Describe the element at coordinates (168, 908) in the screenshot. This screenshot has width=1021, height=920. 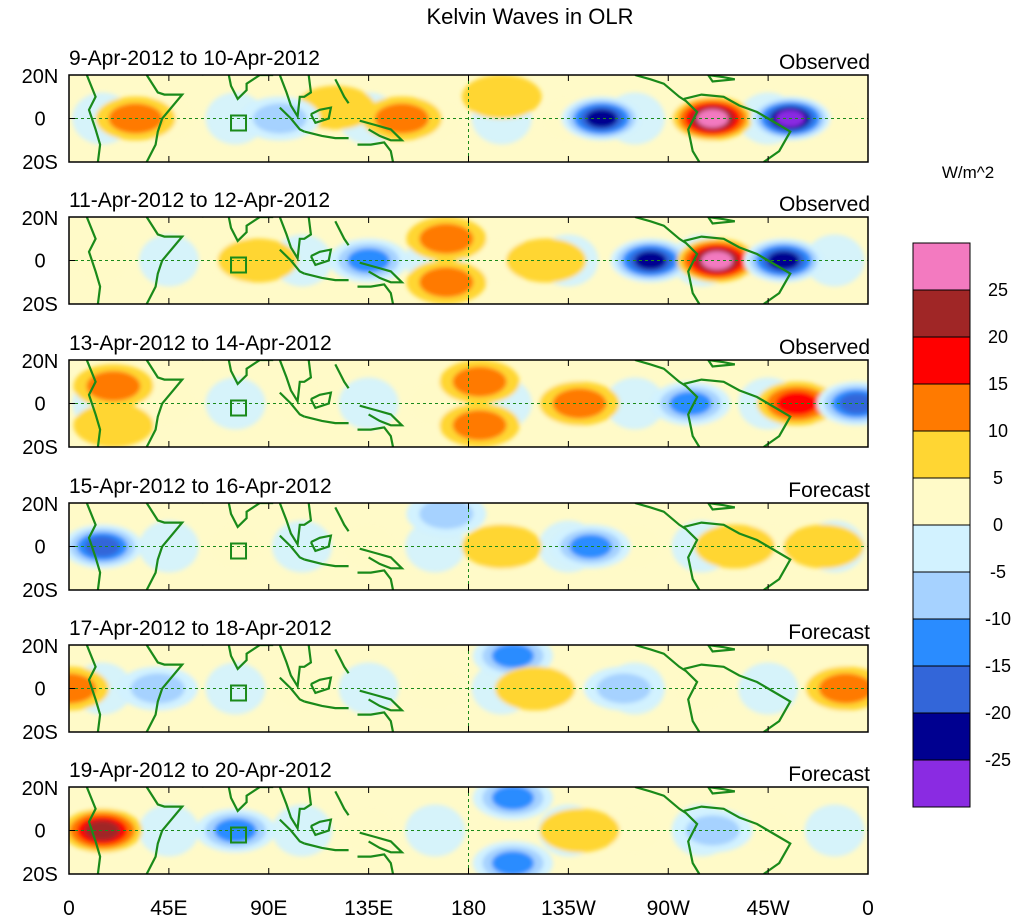
I see `x-tick-label: 45E` at that location.